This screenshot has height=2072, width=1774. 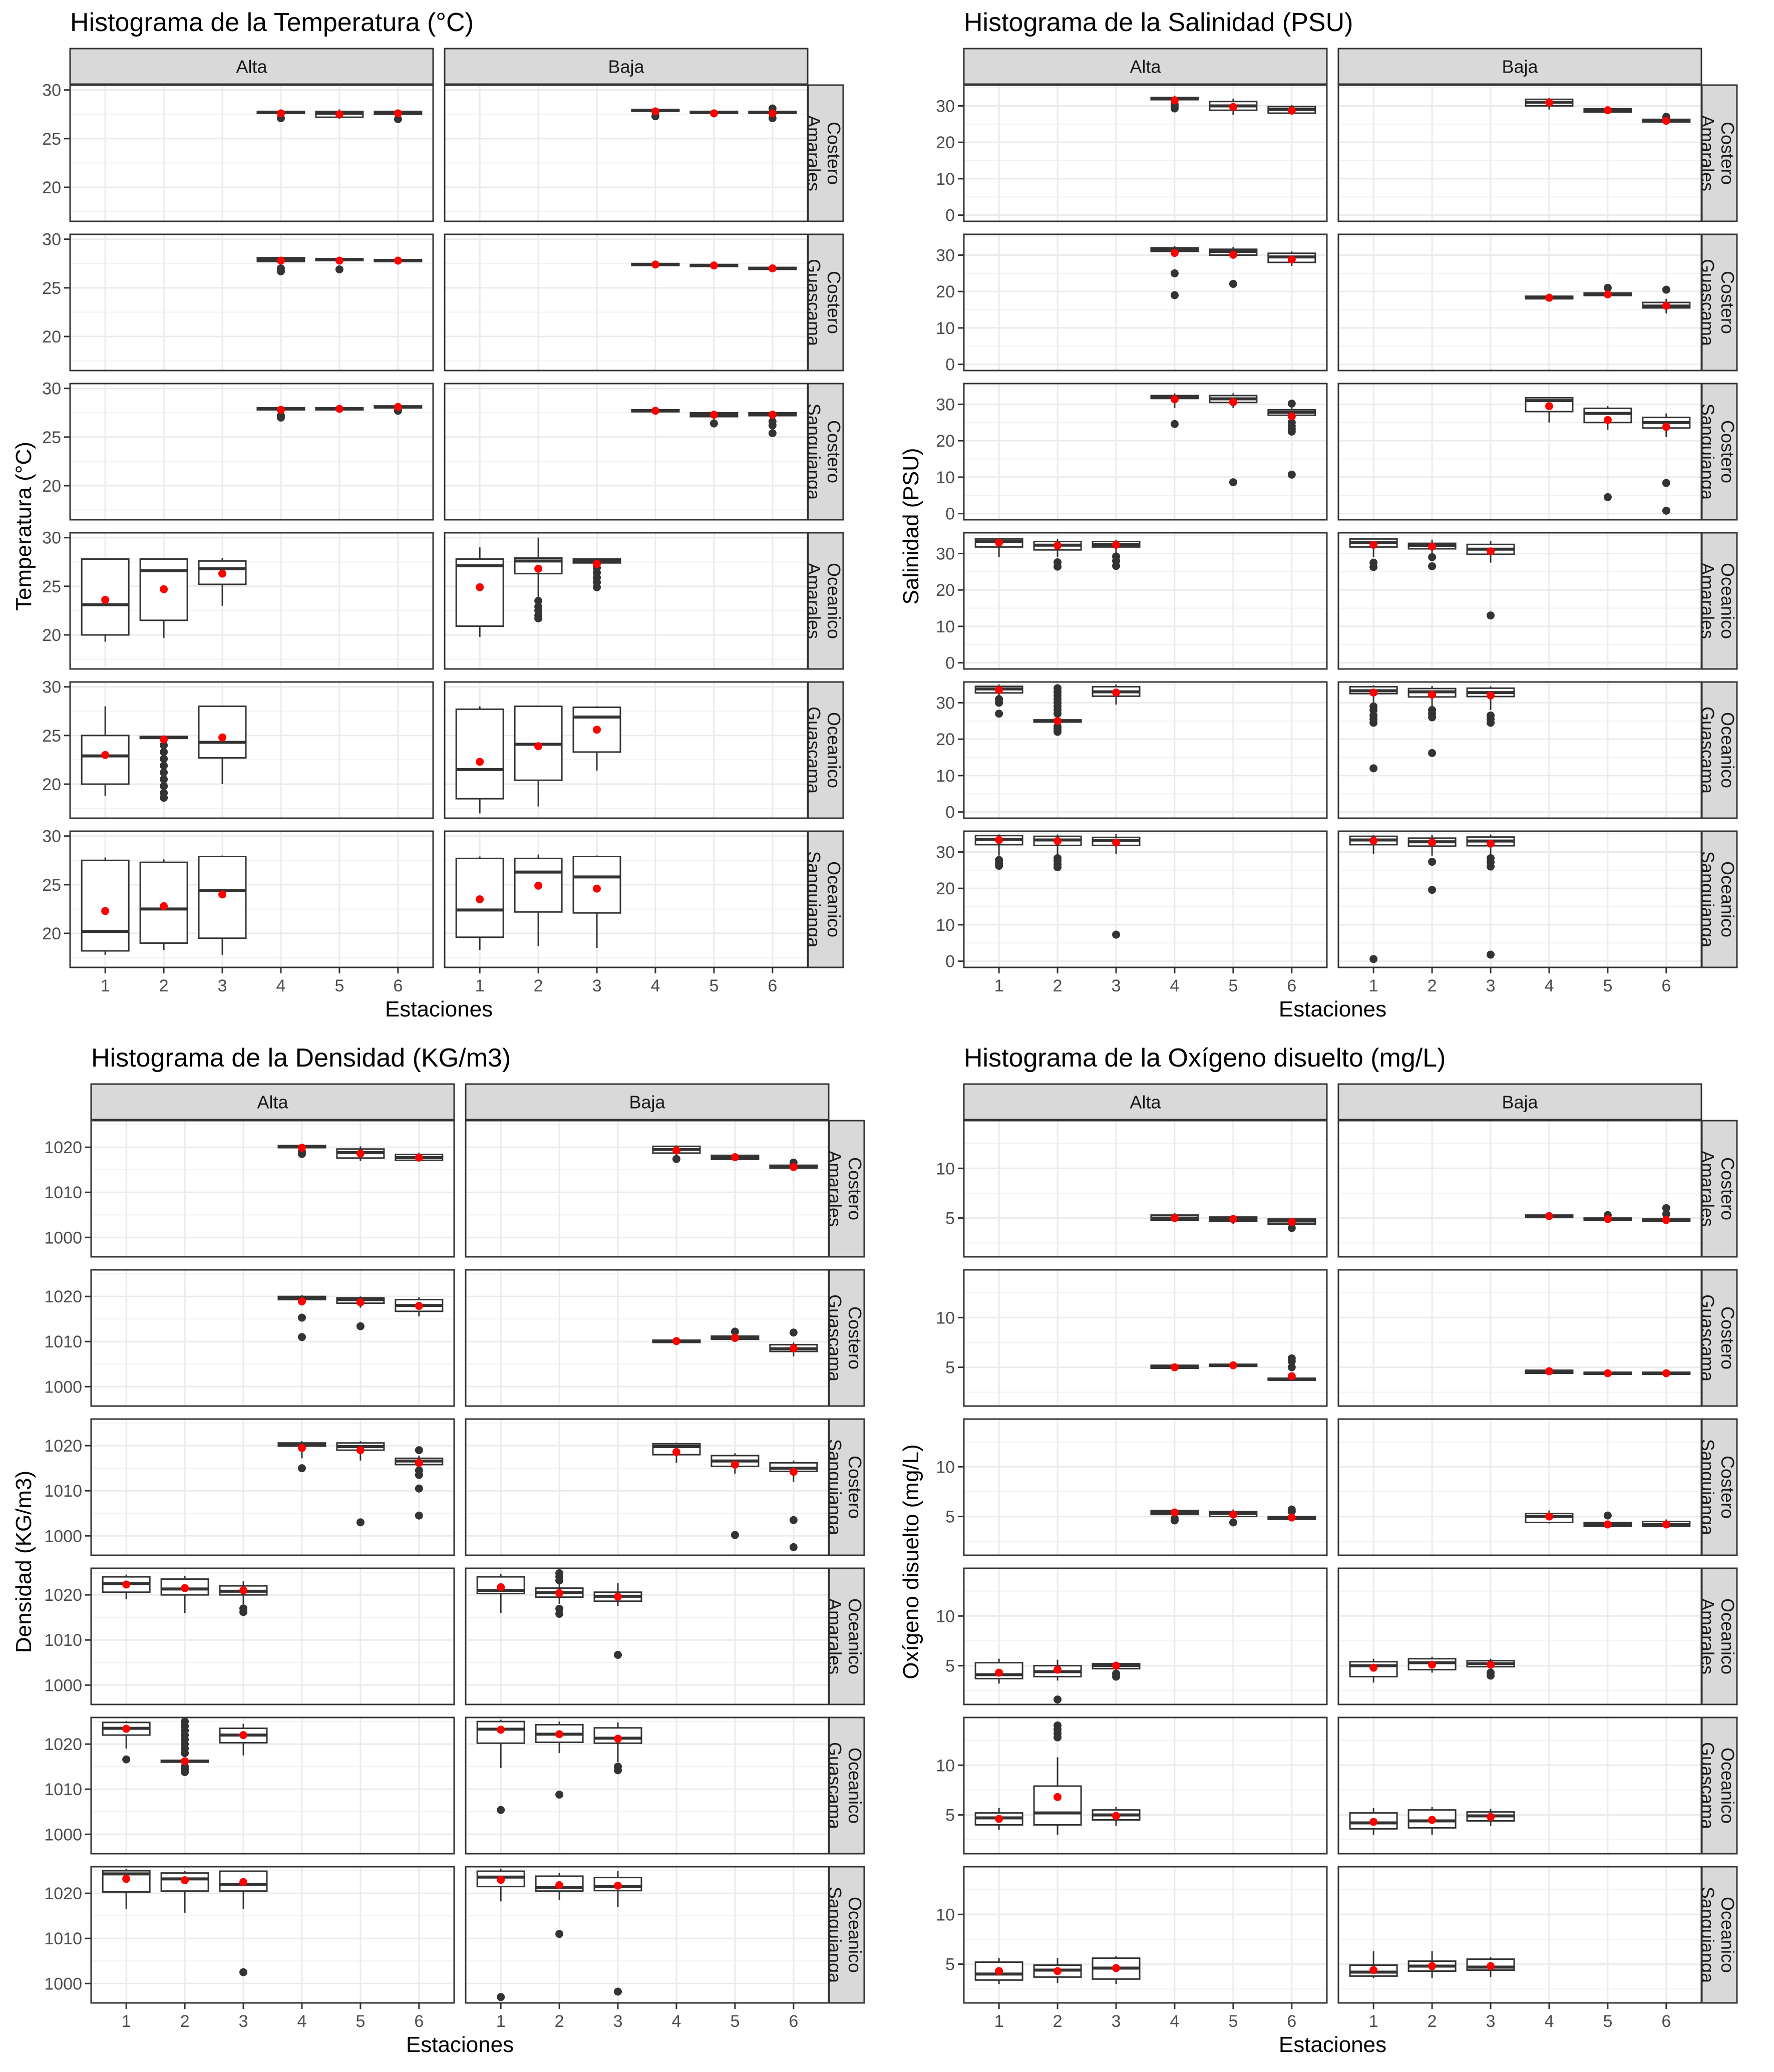 What do you see at coordinates (826, 452) in the screenshot?
I see `row-strip` at bounding box center [826, 452].